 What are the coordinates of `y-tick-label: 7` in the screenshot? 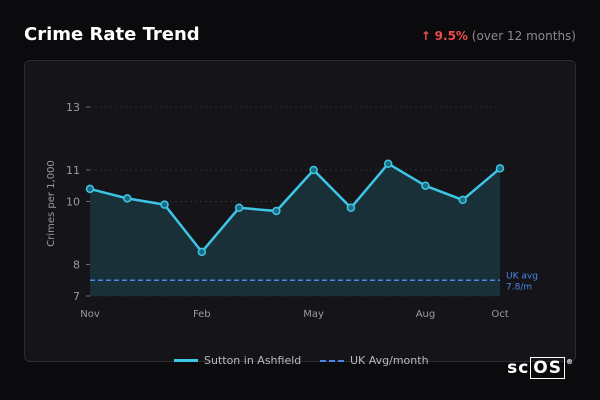 It's located at (76, 296).